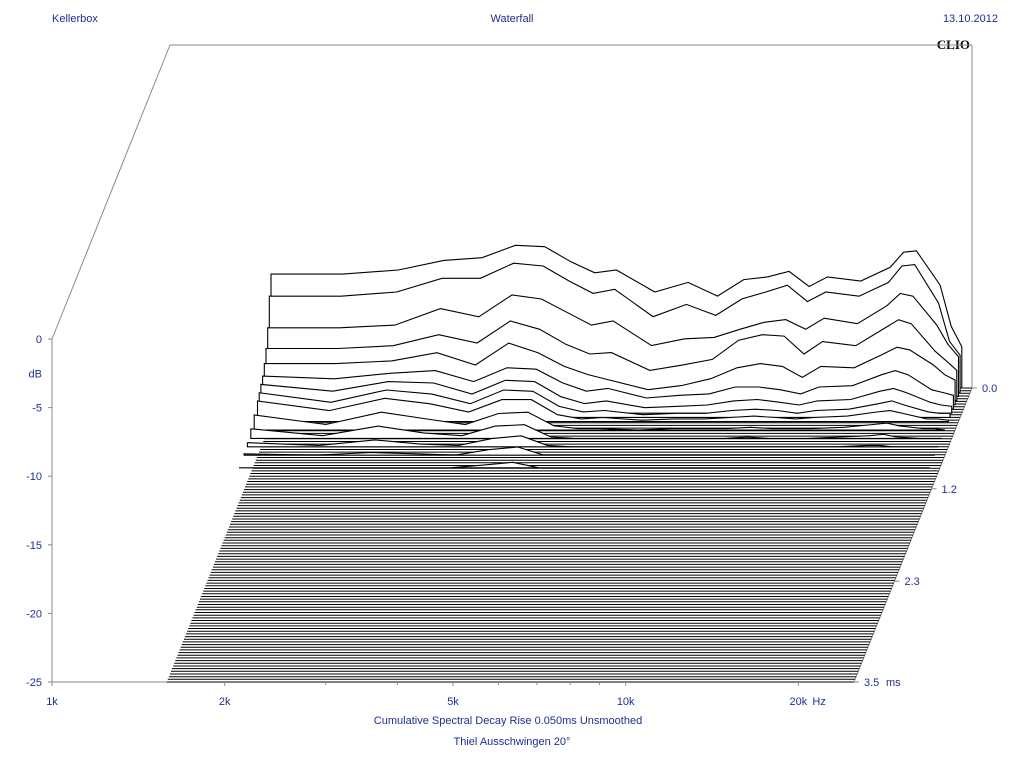 Image resolution: width=1024 pixels, height=768 pixels. I want to click on chart-title: Waterfall, so click(512, 19).